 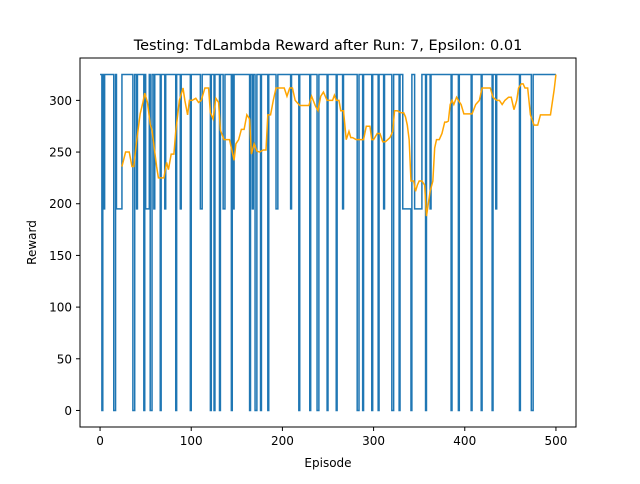 I want to click on x-tick-label: 100, so click(x=191, y=441).